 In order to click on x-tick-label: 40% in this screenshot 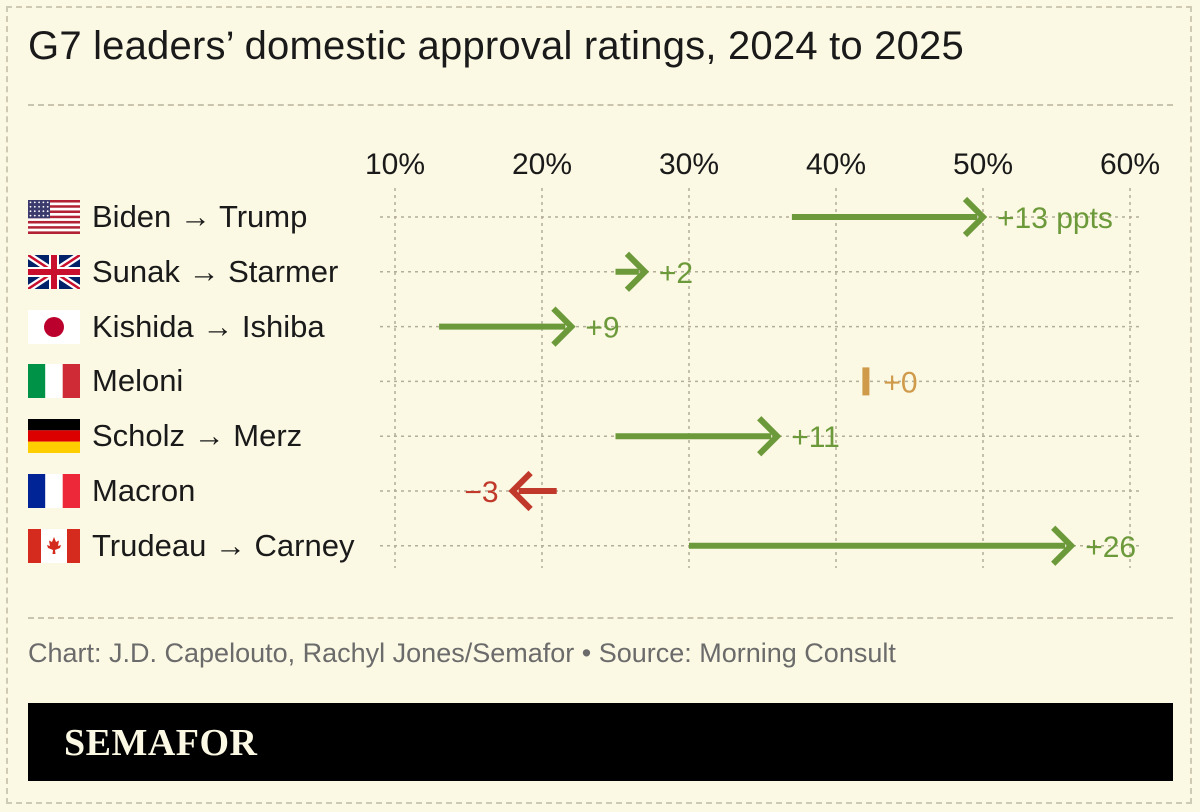, I will do `click(836, 164)`.